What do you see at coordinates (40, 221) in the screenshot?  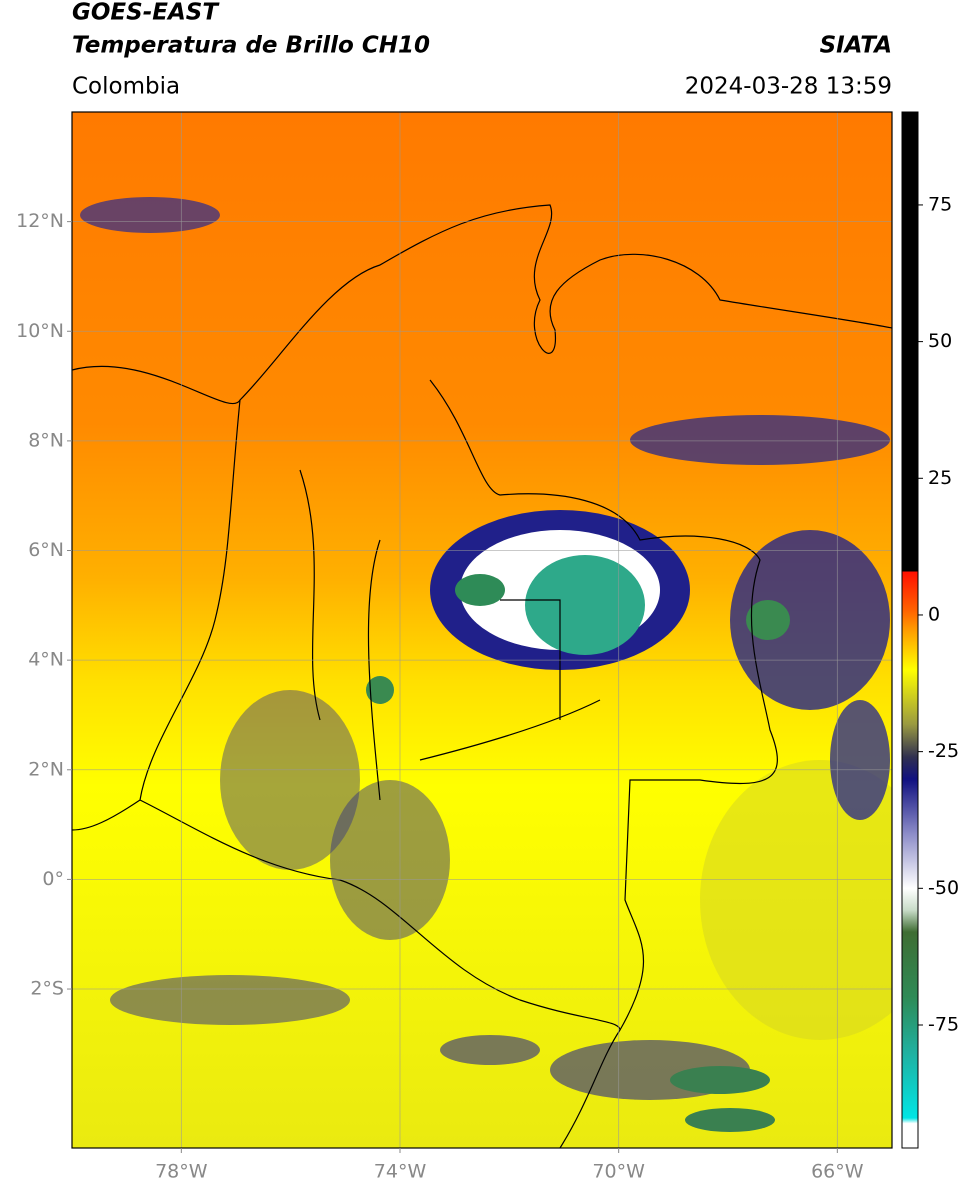 I see `y-tick-label: 12°N` at bounding box center [40, 221].